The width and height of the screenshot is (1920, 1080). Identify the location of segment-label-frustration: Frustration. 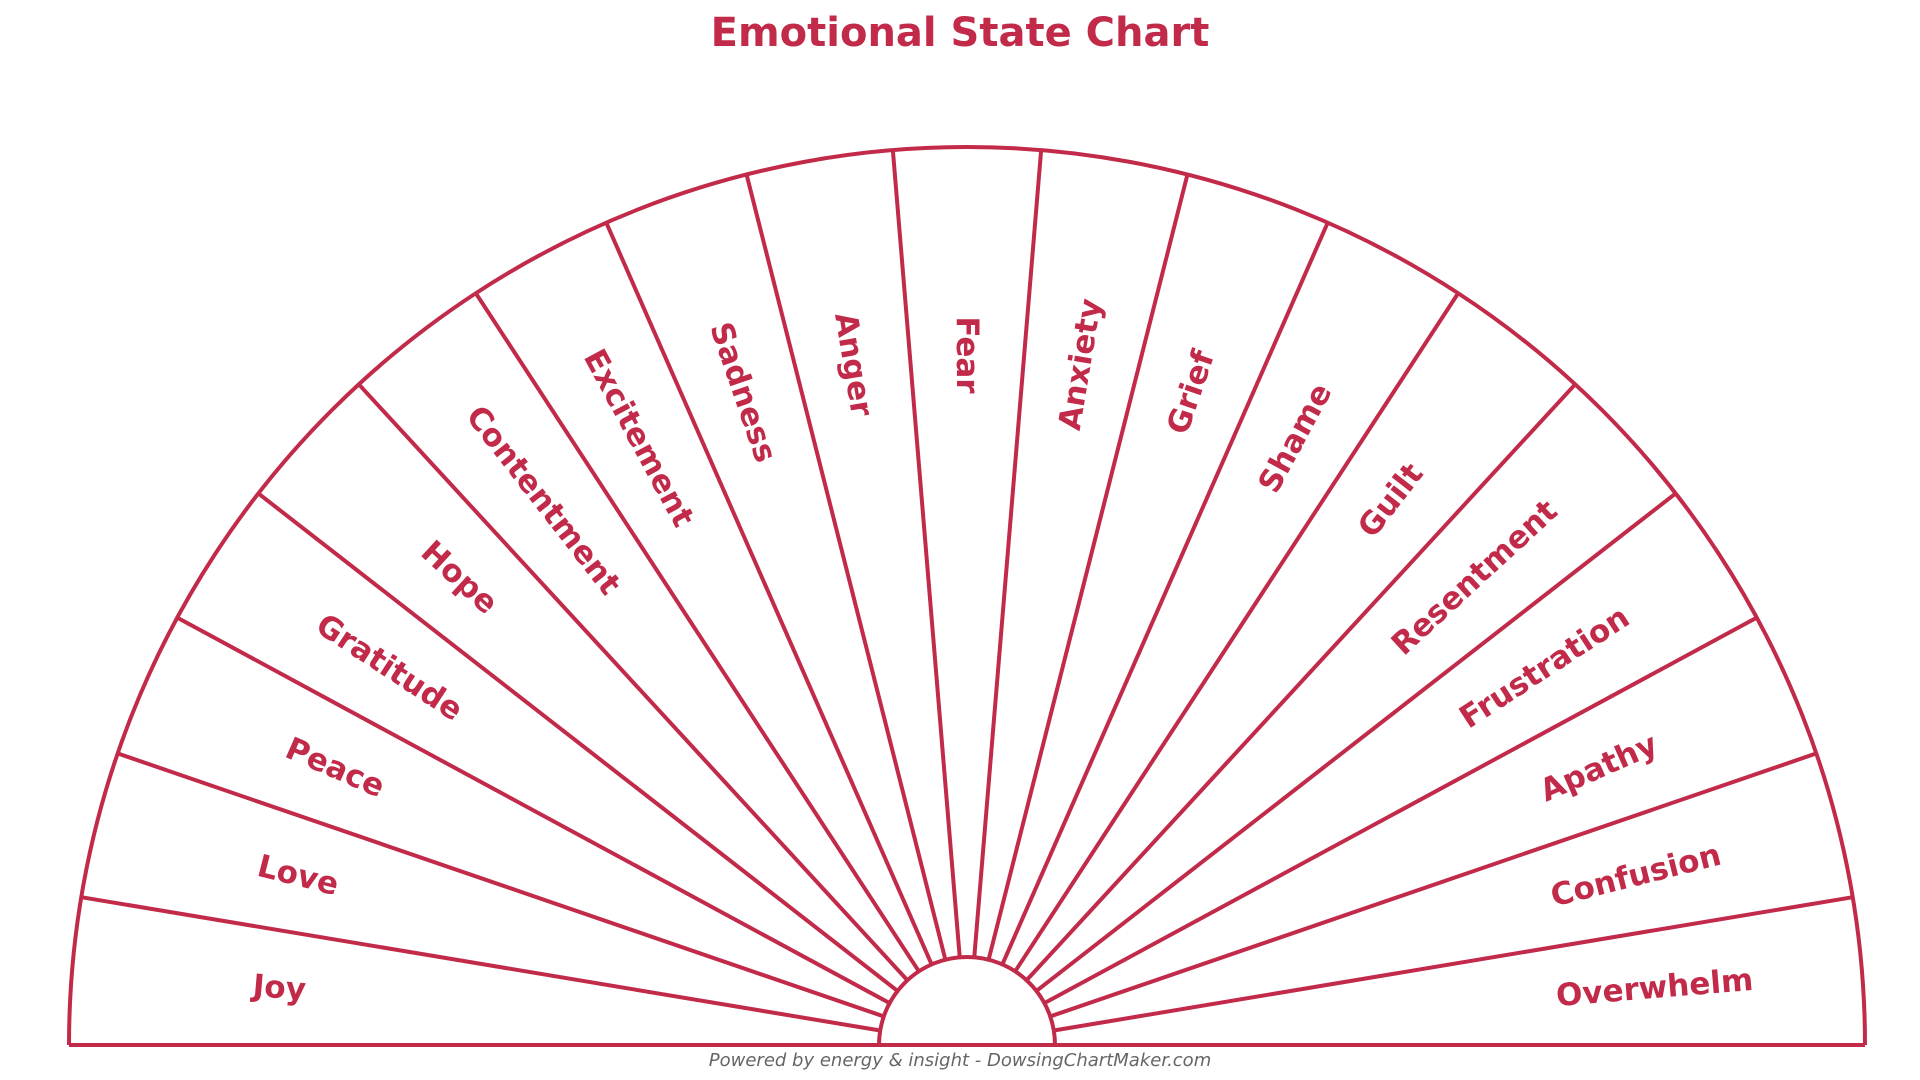
(1544, 667).